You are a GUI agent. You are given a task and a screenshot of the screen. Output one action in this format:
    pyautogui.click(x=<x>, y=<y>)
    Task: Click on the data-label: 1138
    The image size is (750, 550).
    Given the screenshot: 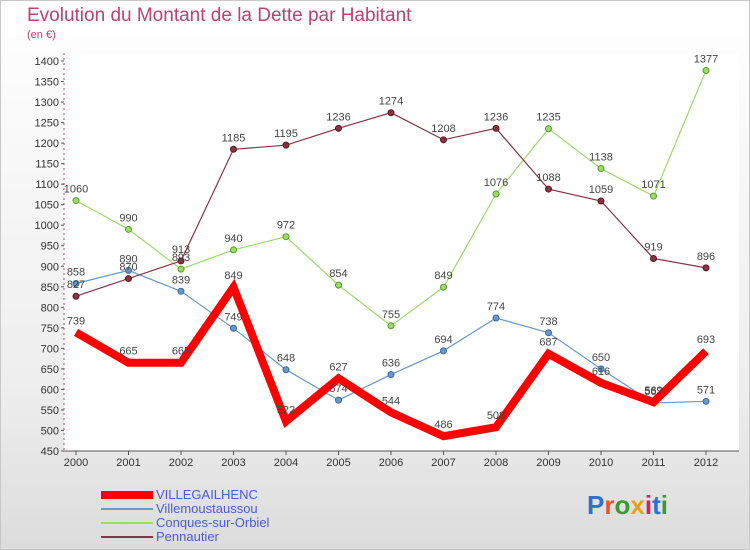 What is the action you would take?
    pyautogui.click(x=601, y=158)
    